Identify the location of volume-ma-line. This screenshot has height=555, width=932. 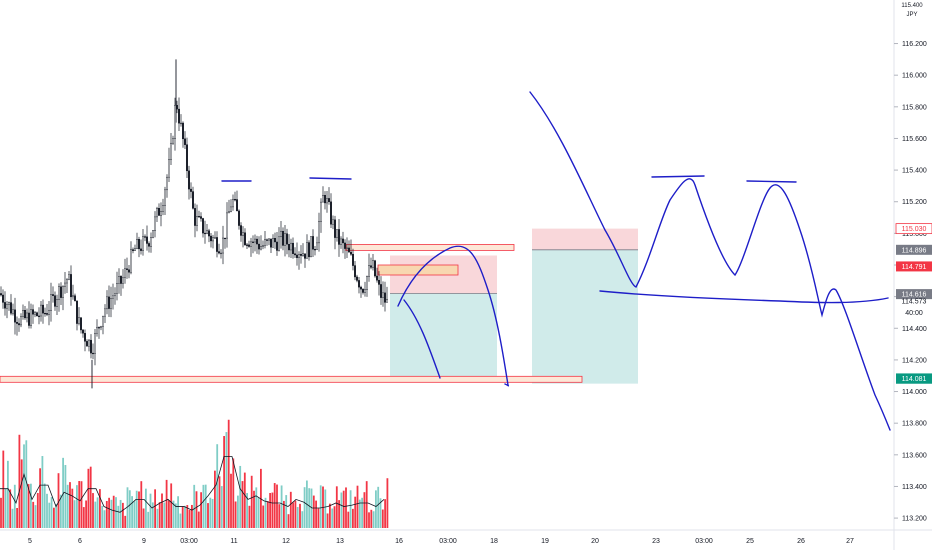
(192, 484).